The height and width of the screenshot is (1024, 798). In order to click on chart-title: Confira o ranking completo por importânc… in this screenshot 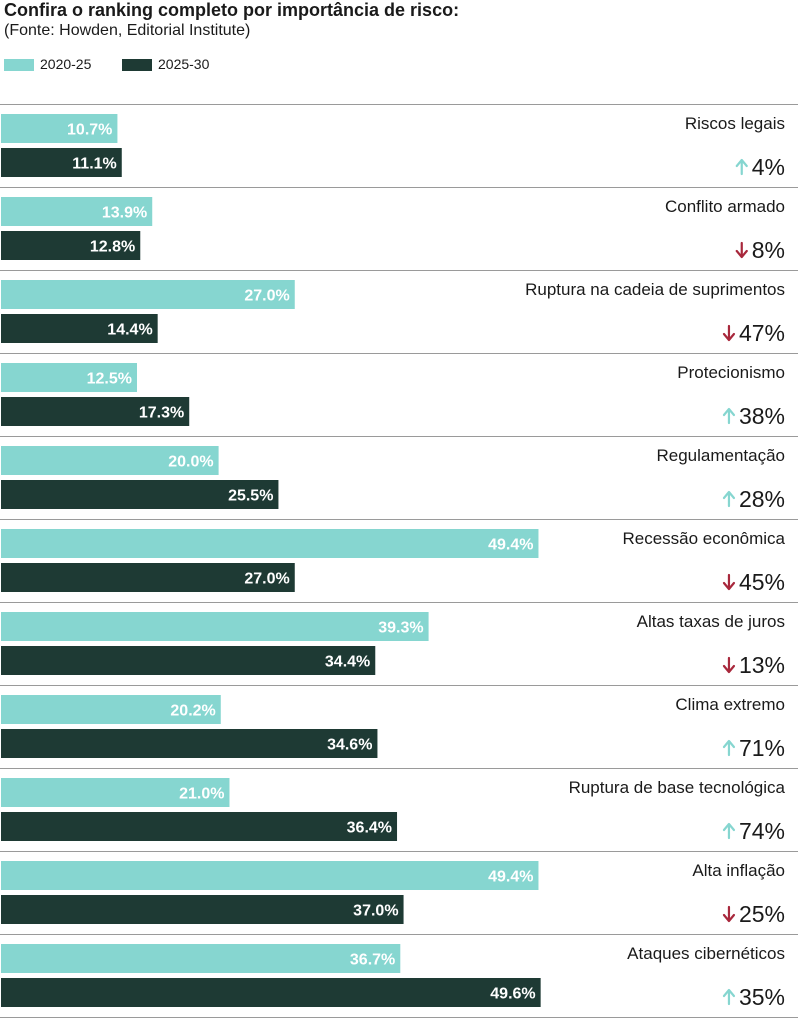, I will do `click(232, 10)`.